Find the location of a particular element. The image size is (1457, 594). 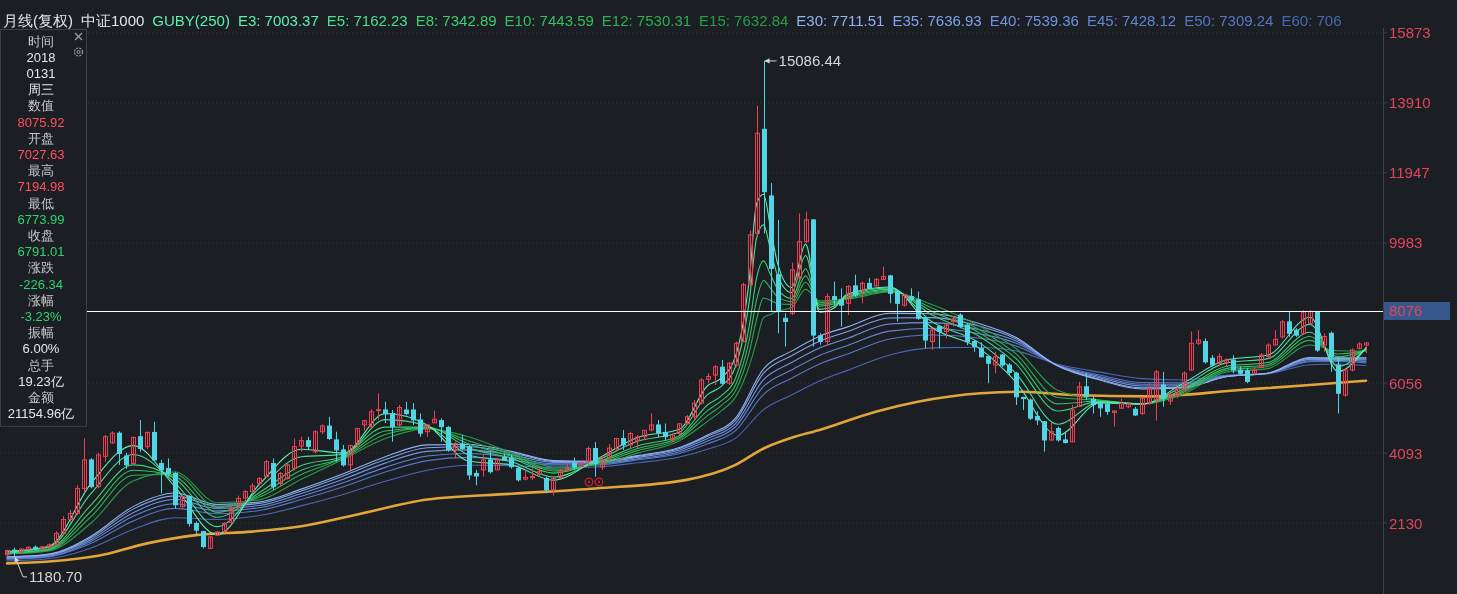

text: E30: 7711.51 is located at coordinates (840, 20).